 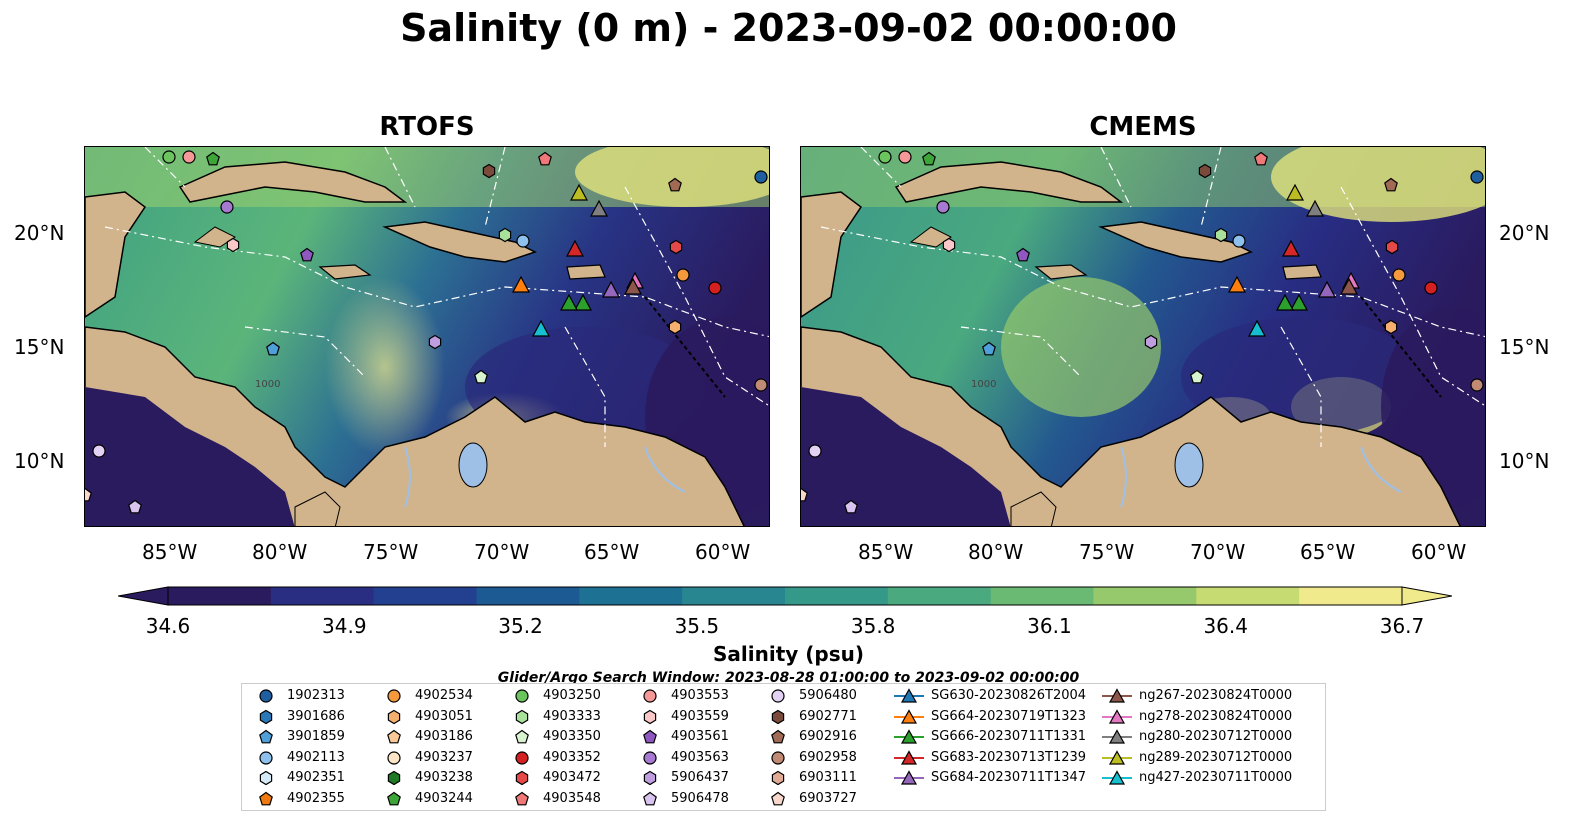 I want to click on legend-label: SG683-20230713T1239, so click(x=1009, y=757).